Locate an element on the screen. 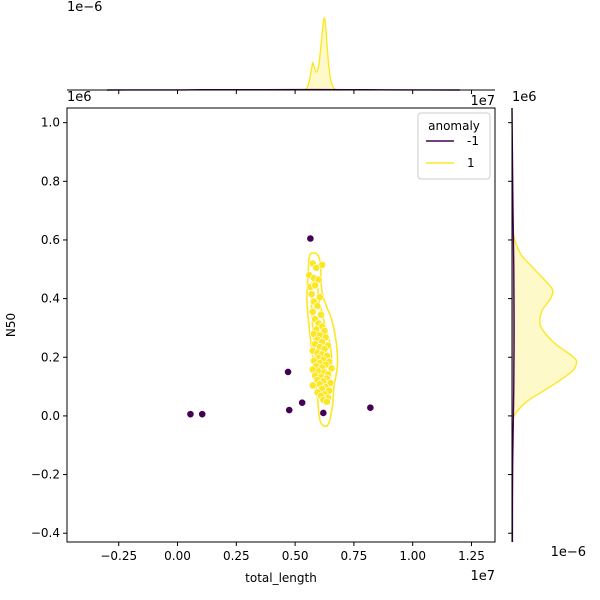 Image resolution: width=600 pixels, height=600 pixels. y-tick-label: 0.0 is located at coordinates (50, 416).